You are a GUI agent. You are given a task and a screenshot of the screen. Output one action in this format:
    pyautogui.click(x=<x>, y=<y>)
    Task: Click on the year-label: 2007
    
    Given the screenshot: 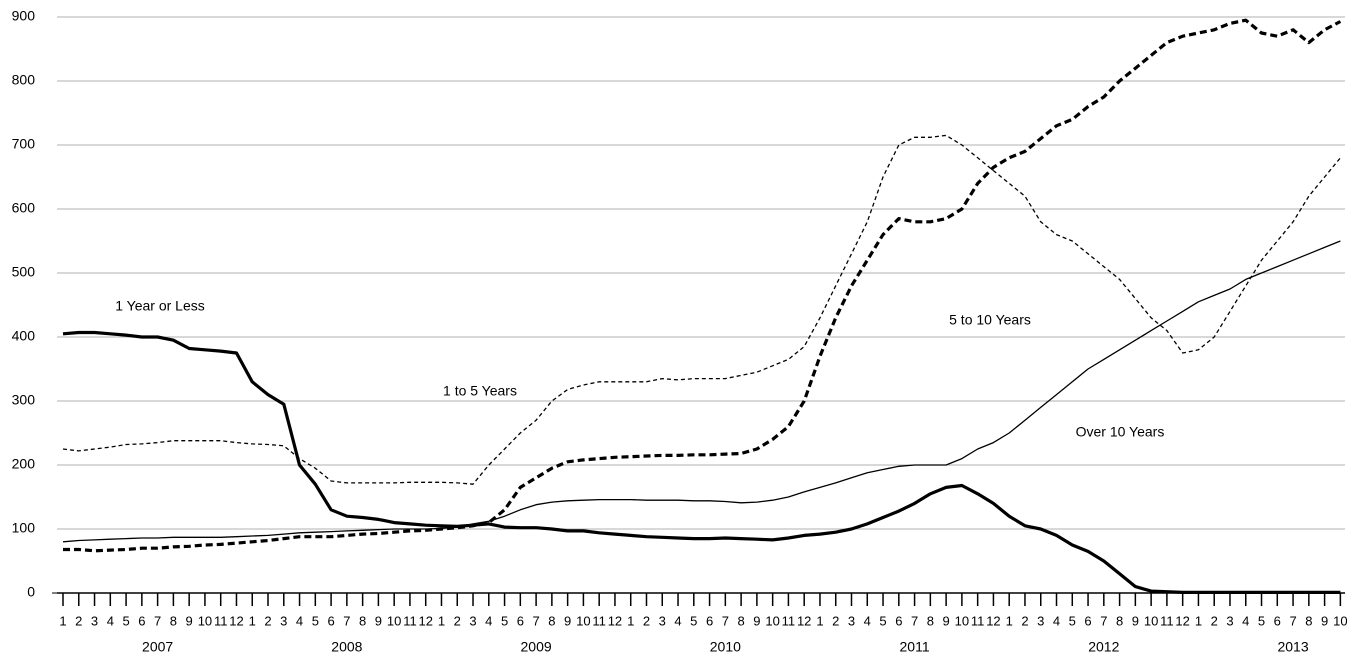 What is the action you would take?
    pyautogui.click(x=157, y=647)
    